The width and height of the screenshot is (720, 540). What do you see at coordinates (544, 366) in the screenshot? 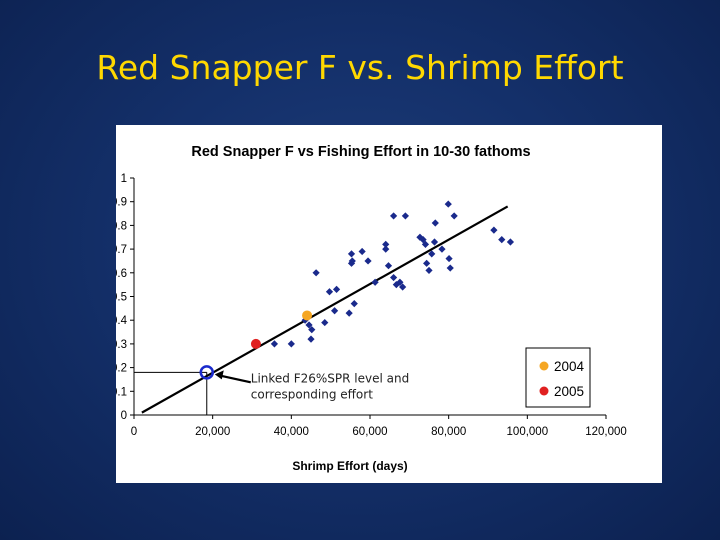
I see `legend-marker-2004` at bounding box center [544, 366].